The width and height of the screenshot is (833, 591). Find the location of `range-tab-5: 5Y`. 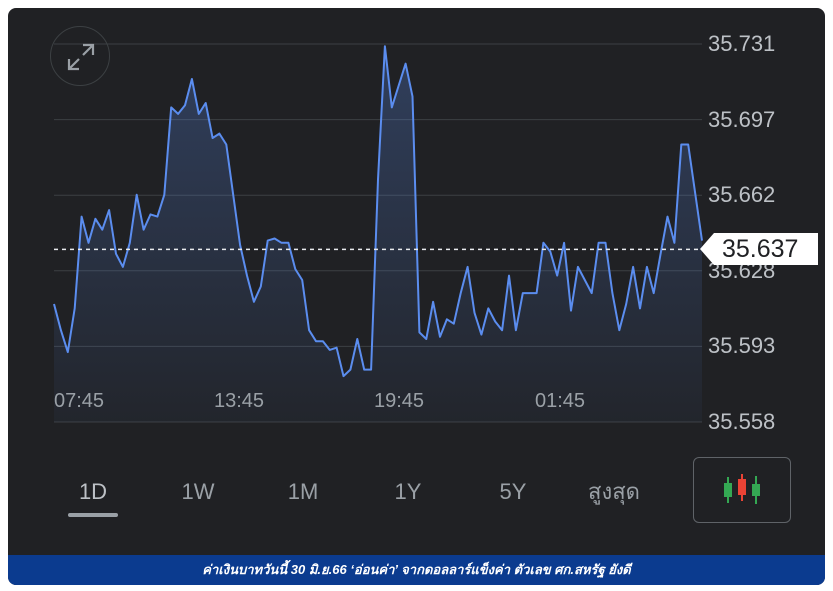

range-tab-5: 5Y is located at coordinates (513, 491).